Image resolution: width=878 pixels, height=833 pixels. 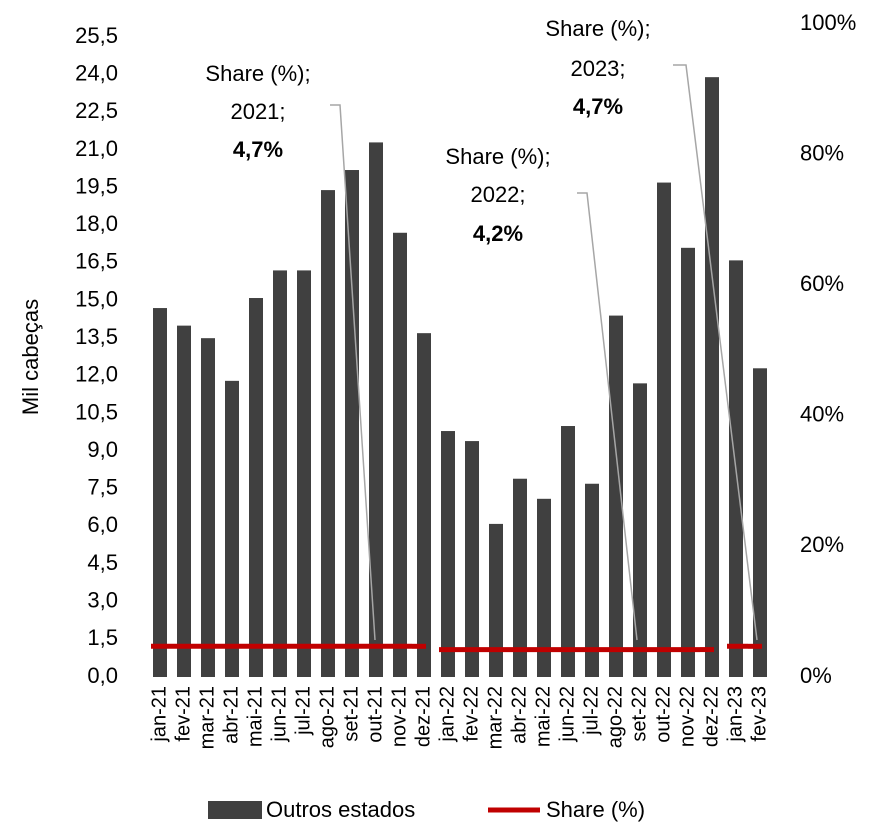 What do you see at coordinates (495, 717) in the screenshot?
I see `x-tick-label: mar-22` at bounding box center [495, 717].